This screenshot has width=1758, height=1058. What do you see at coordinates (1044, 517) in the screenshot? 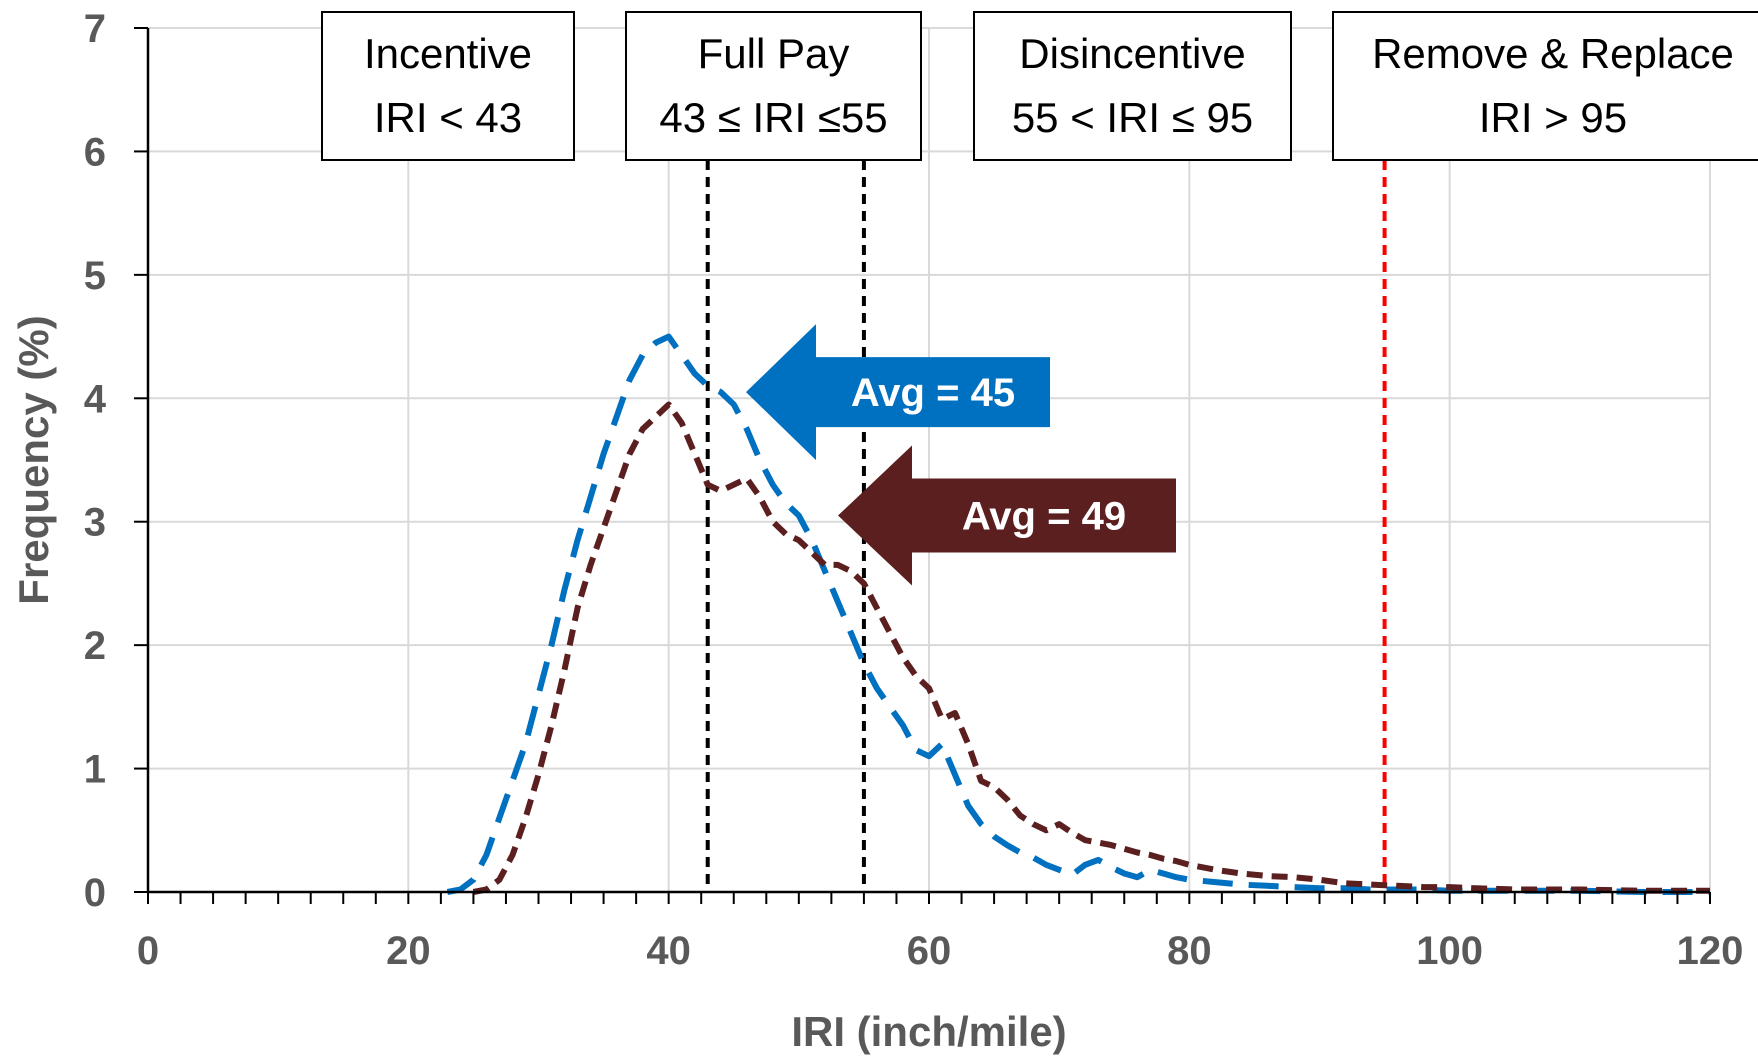
I see `average-label: Avg = 49` at bounding box center [1044, 517].